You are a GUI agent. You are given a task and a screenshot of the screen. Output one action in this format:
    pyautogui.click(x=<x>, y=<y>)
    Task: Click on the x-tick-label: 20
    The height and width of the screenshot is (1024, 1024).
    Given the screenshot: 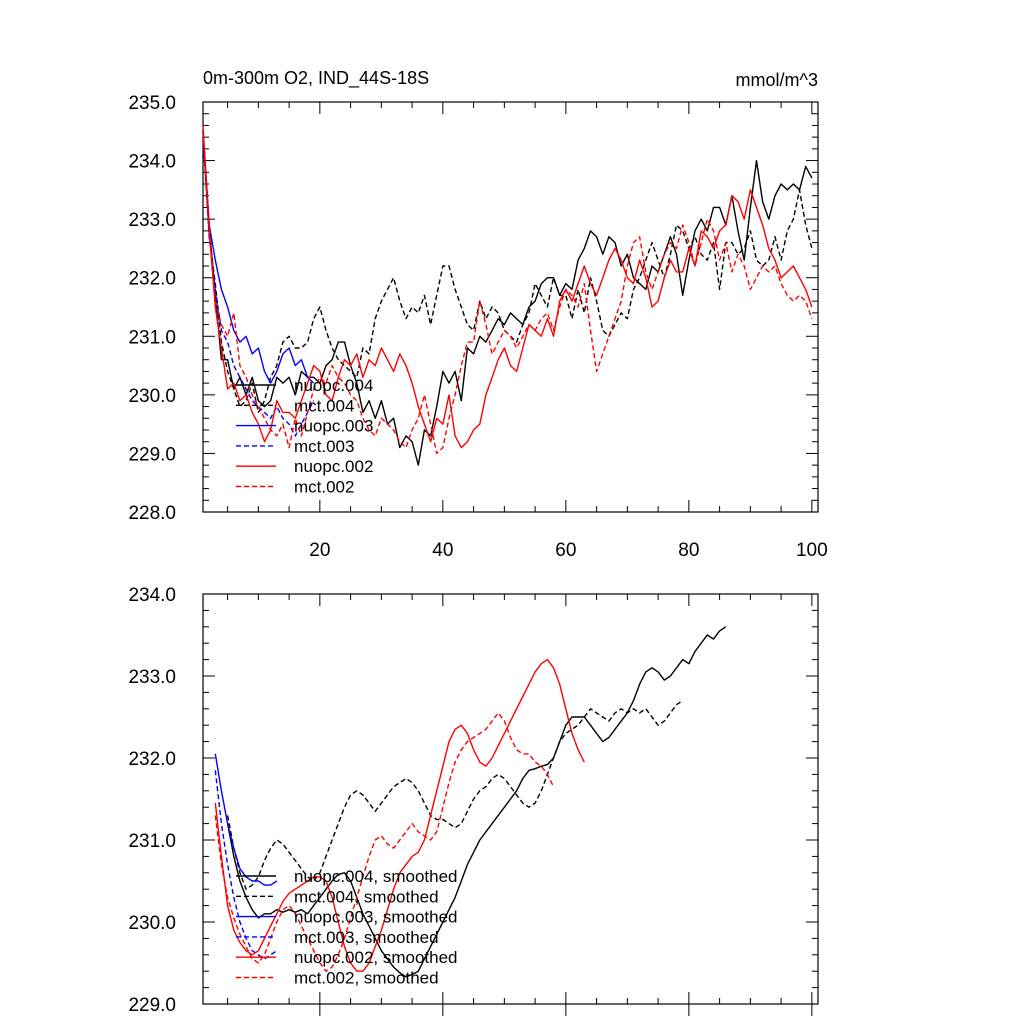 What is the action you would take?
    pyautogui.click(x=319, y=550)
    